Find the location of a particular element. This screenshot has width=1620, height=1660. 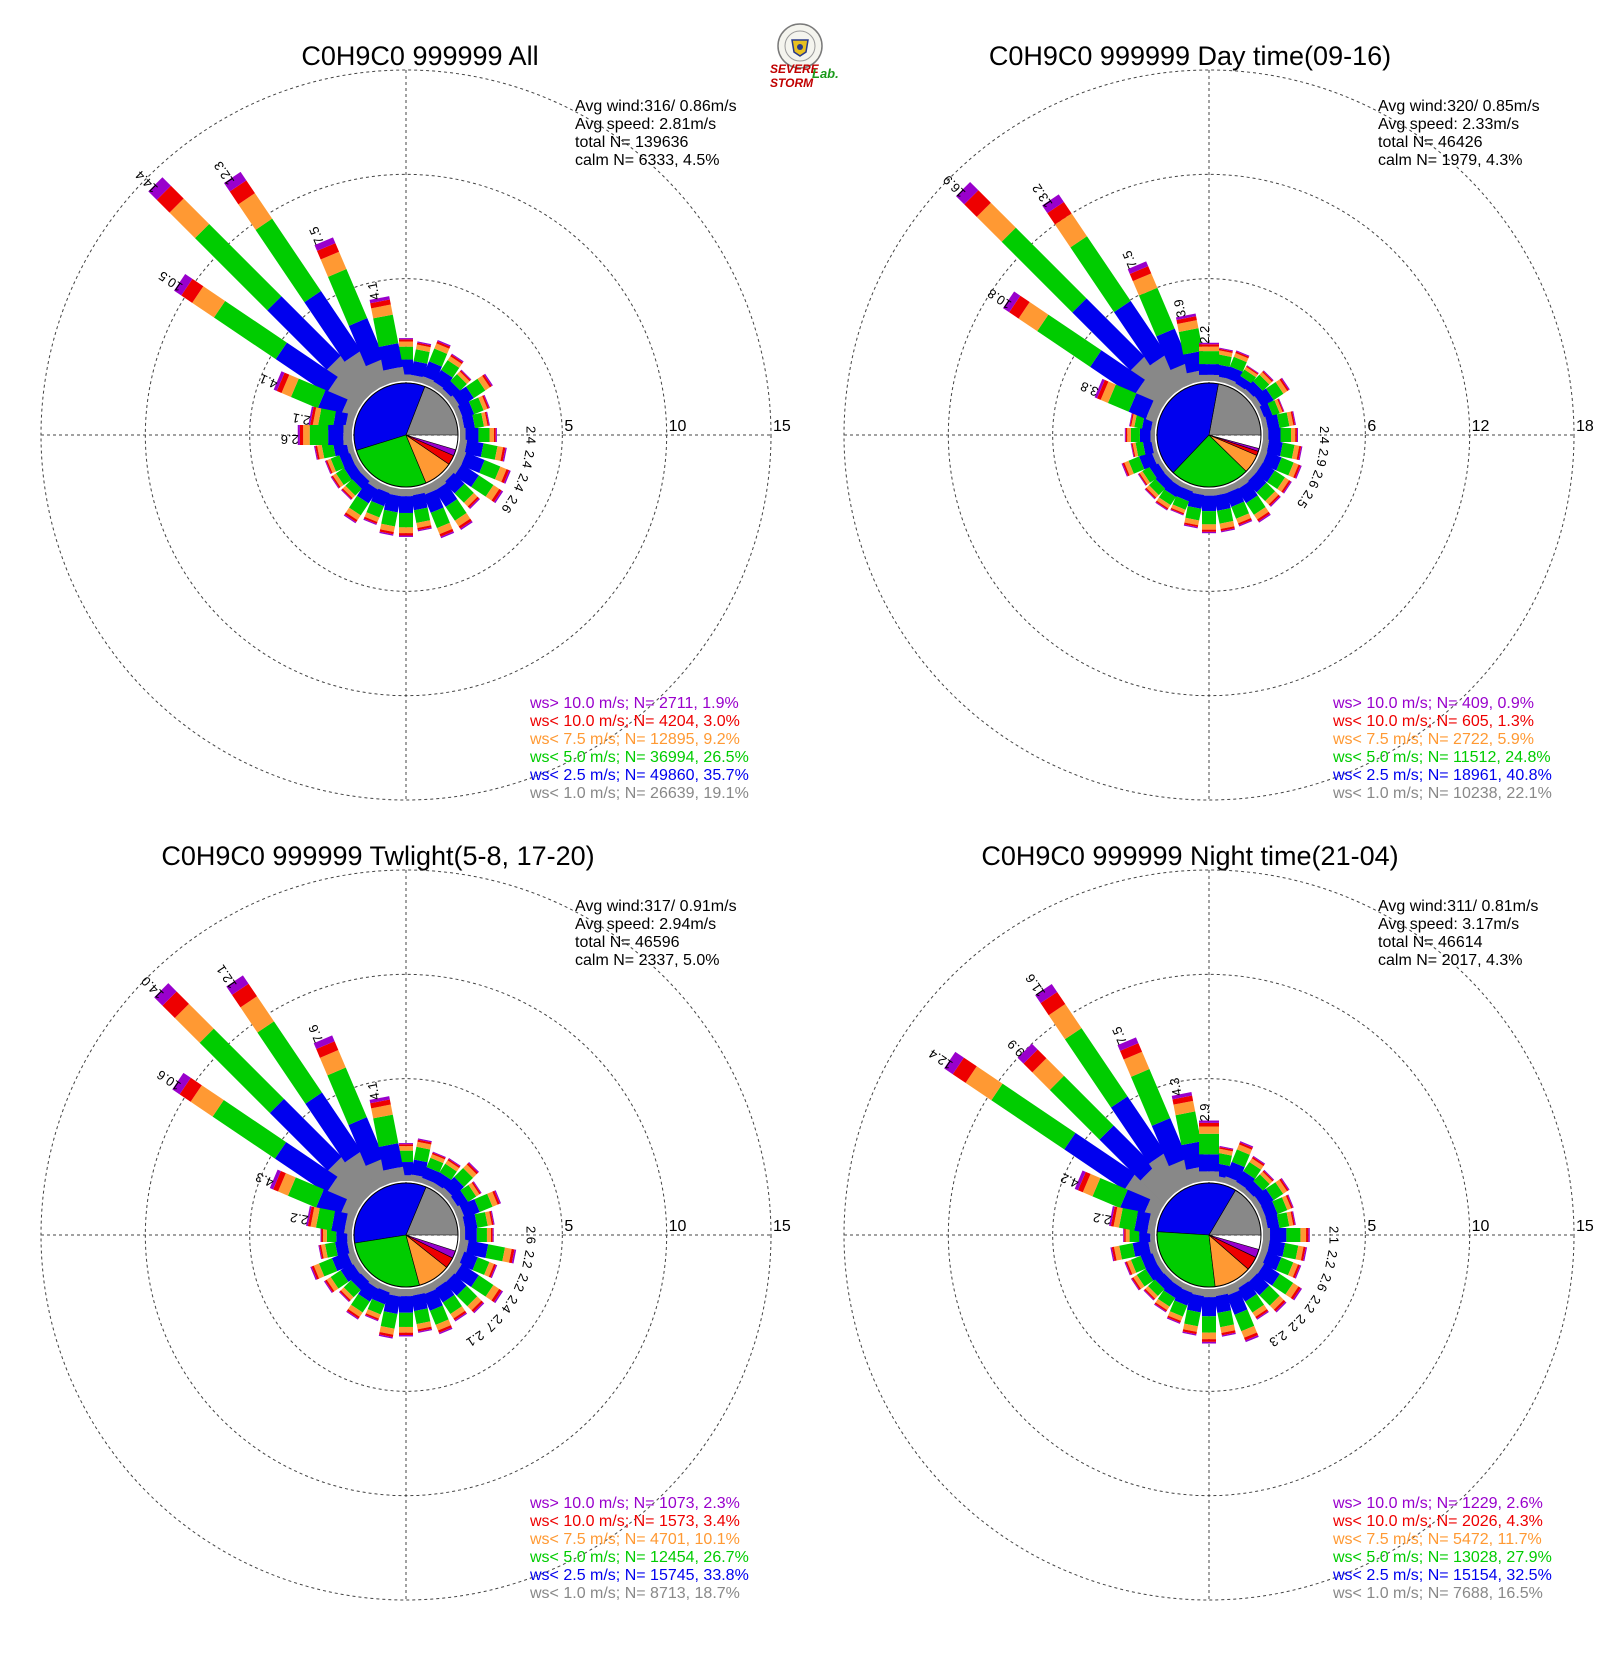

legend-entry: ws< 1.0 m/s; N= 10238, 22.1% is located at coordinates (1442, 793).